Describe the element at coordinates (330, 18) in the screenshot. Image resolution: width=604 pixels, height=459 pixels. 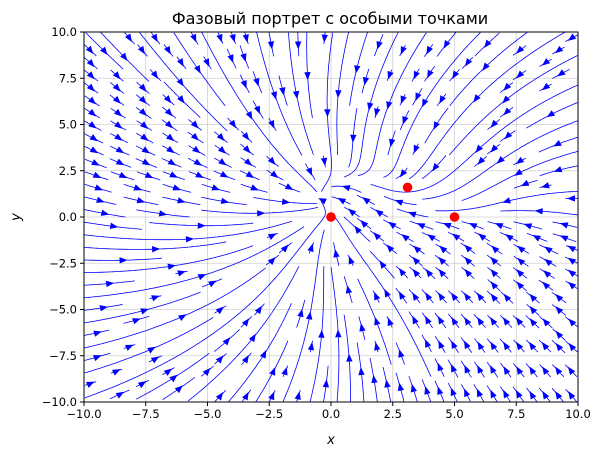
I see `chart-title: Фазовый портрет с особыми точками` at that location.